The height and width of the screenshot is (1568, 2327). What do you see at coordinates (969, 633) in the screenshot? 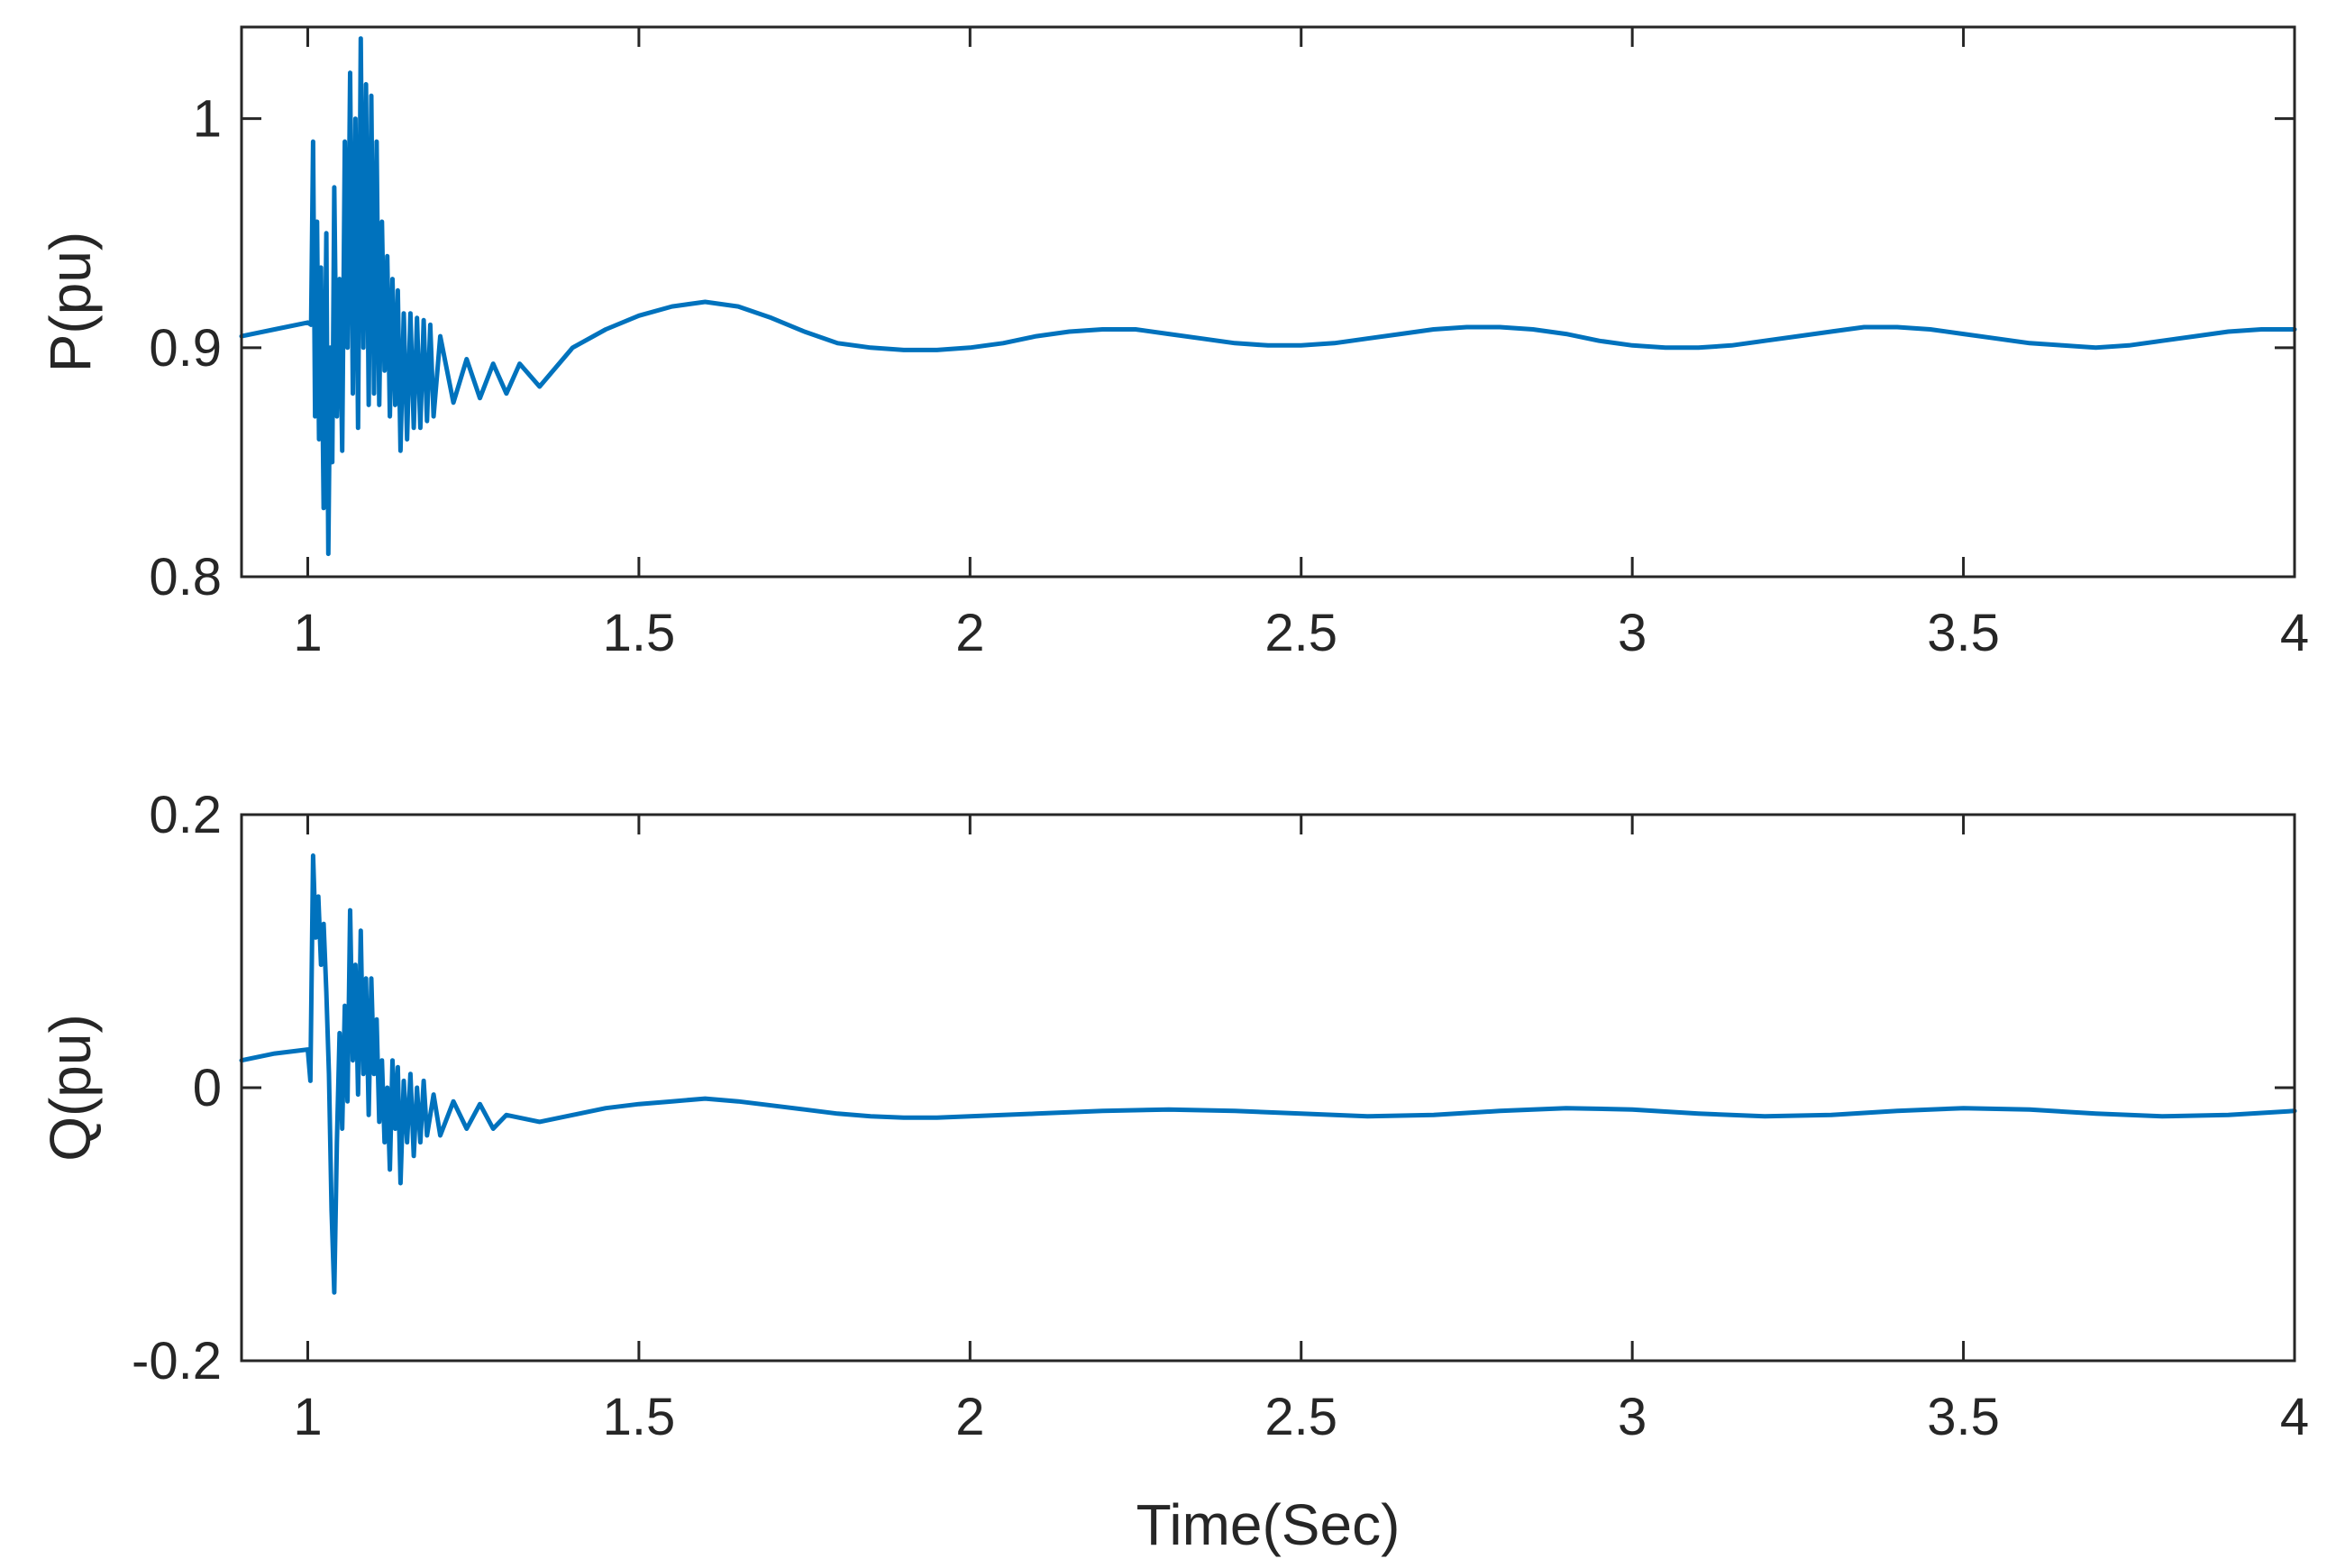
I see `xtick-label-p-2: 2` at bounding box center [969, 633].